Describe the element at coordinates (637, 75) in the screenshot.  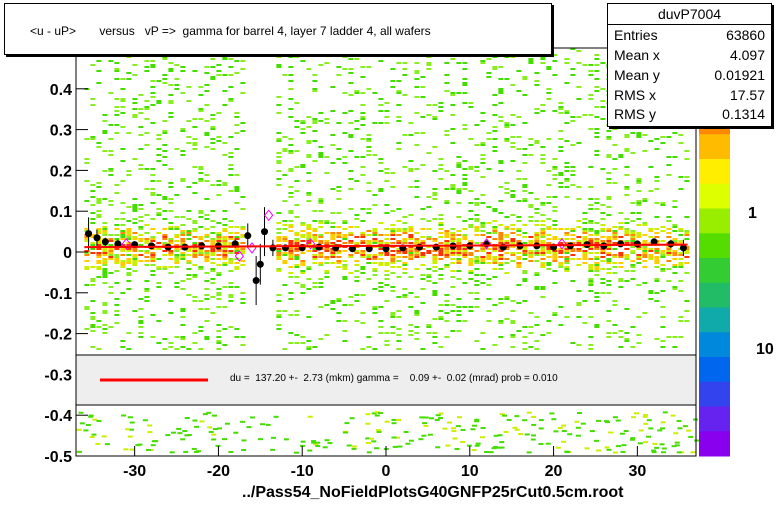
I see `stat-key: Mean y` at that location.